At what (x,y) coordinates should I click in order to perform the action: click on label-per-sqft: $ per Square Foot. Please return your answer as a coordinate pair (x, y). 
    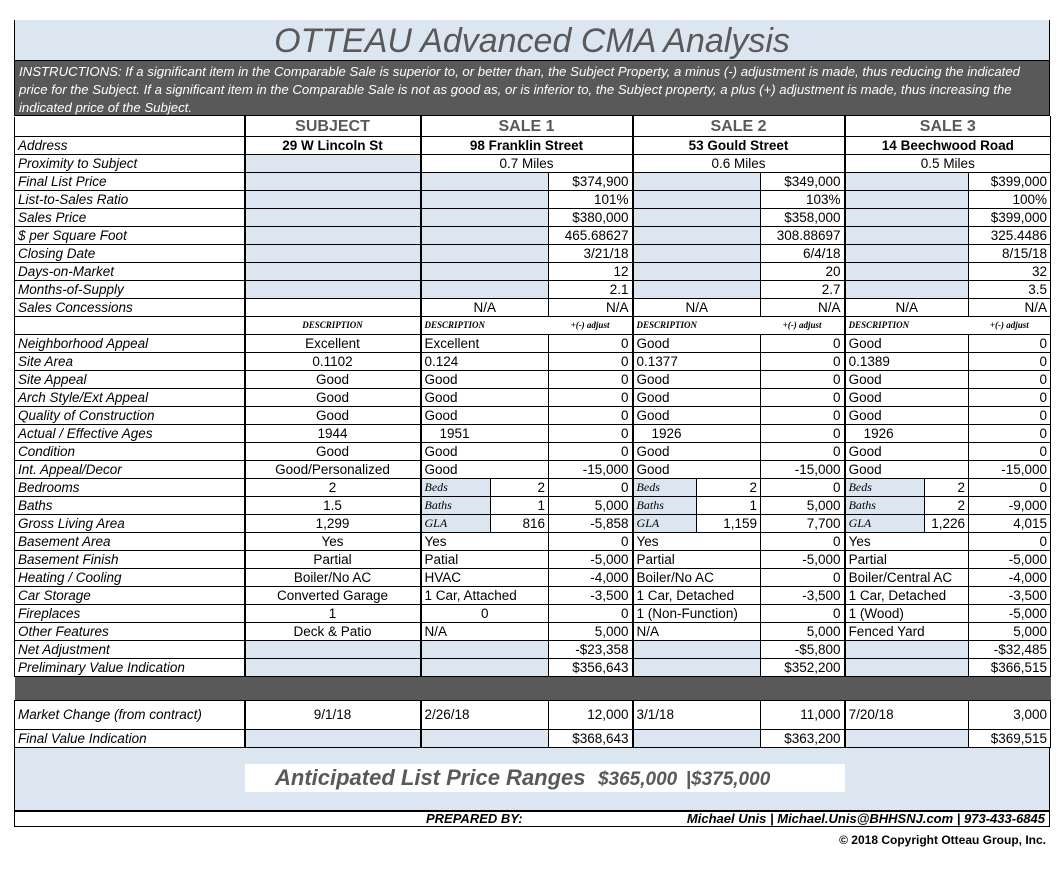
    Looking at the image, I should click on (129, 235).